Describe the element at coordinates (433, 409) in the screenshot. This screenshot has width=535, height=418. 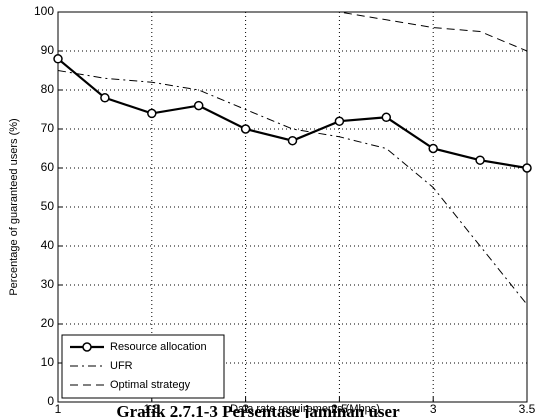
I see `x-tick-label: 3` at that location.